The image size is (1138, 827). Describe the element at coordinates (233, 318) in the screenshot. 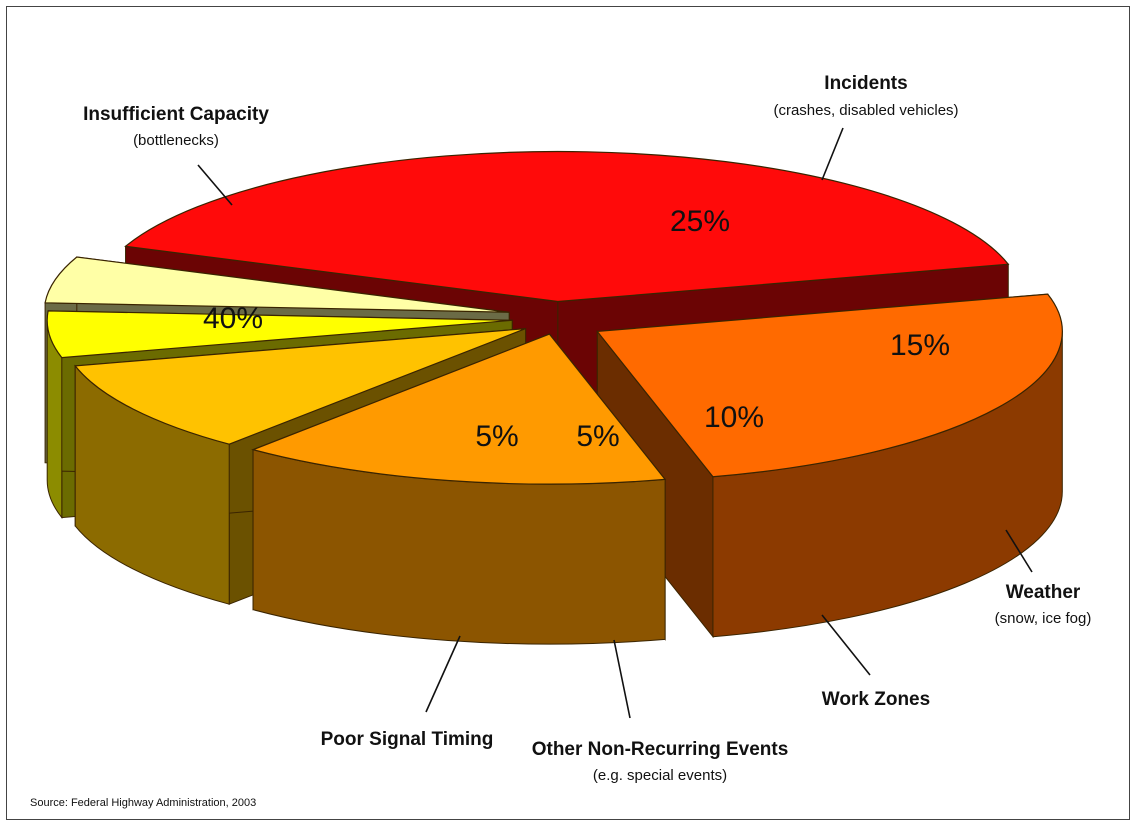

I see `pct-label-capacity: 40%` at that location.